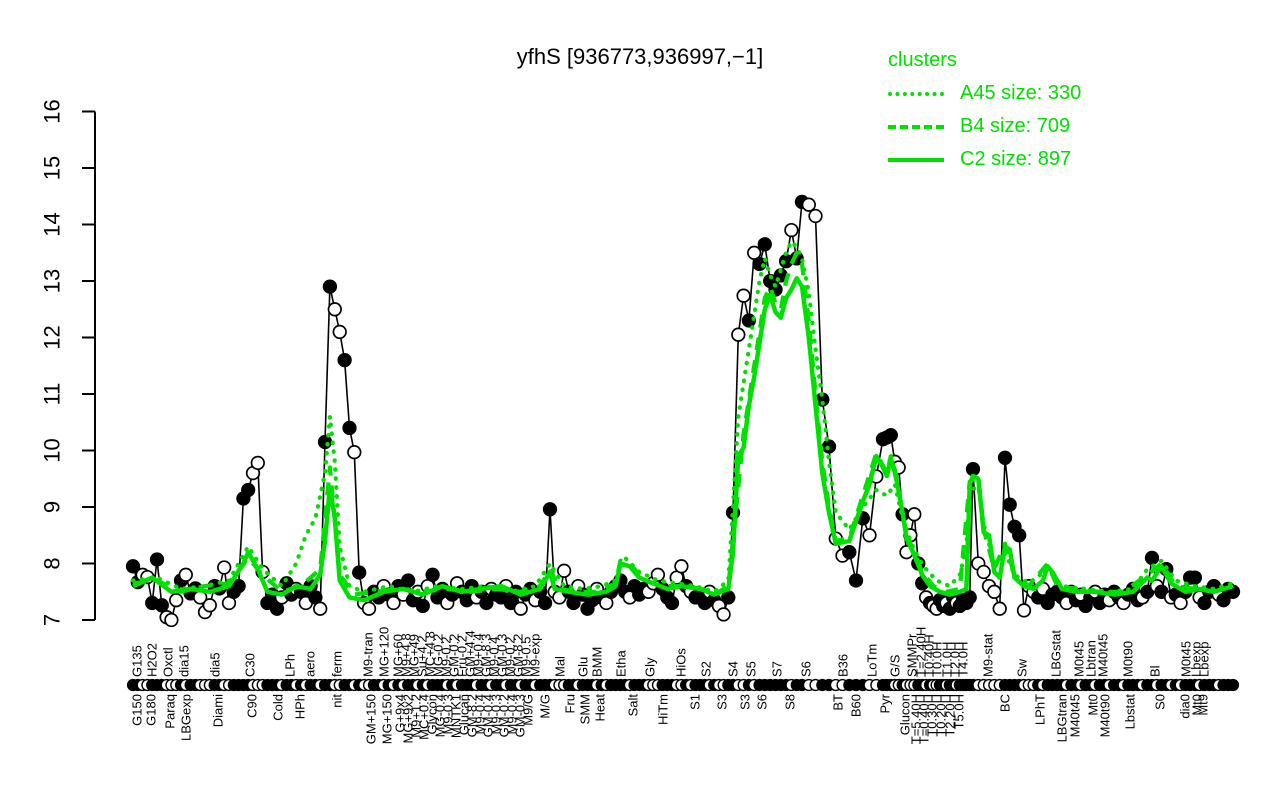  Describe the element at coordinates (895, 665) in the screenshot. I see `x-axis-label-top: G/S` at that location.